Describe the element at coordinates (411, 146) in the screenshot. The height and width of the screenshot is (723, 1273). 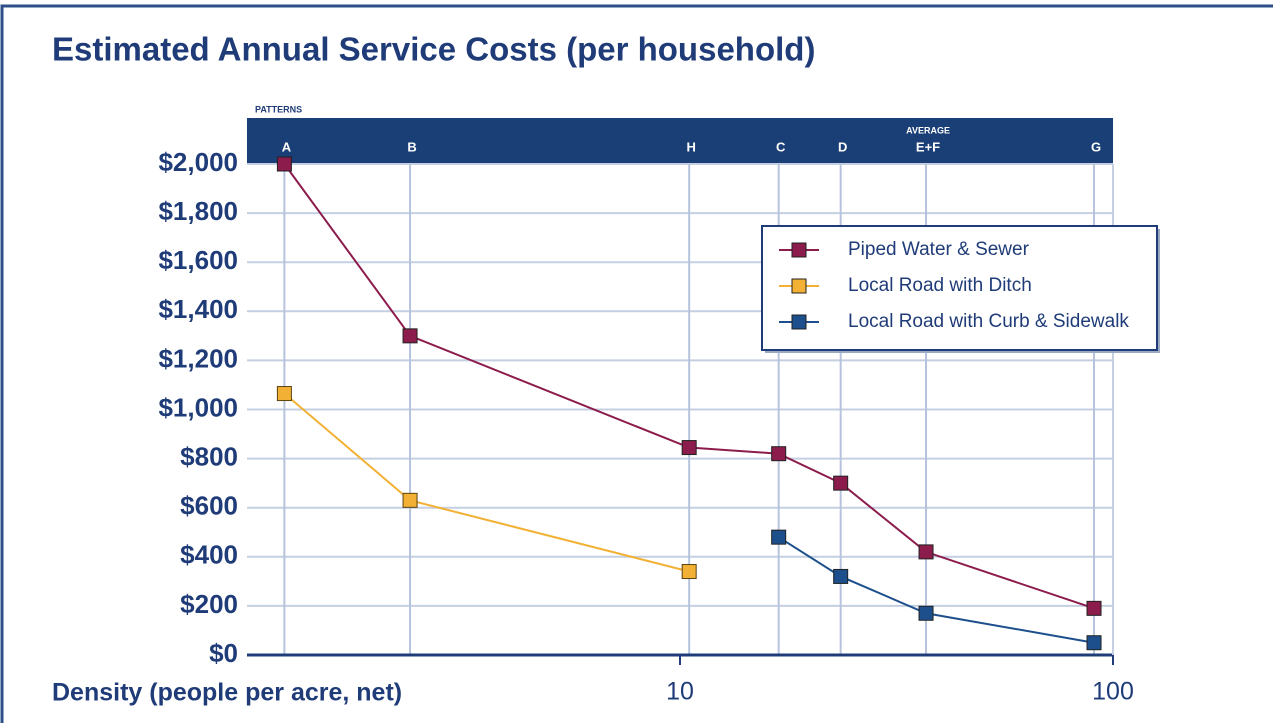
I see `pattern-label: B` at that location.